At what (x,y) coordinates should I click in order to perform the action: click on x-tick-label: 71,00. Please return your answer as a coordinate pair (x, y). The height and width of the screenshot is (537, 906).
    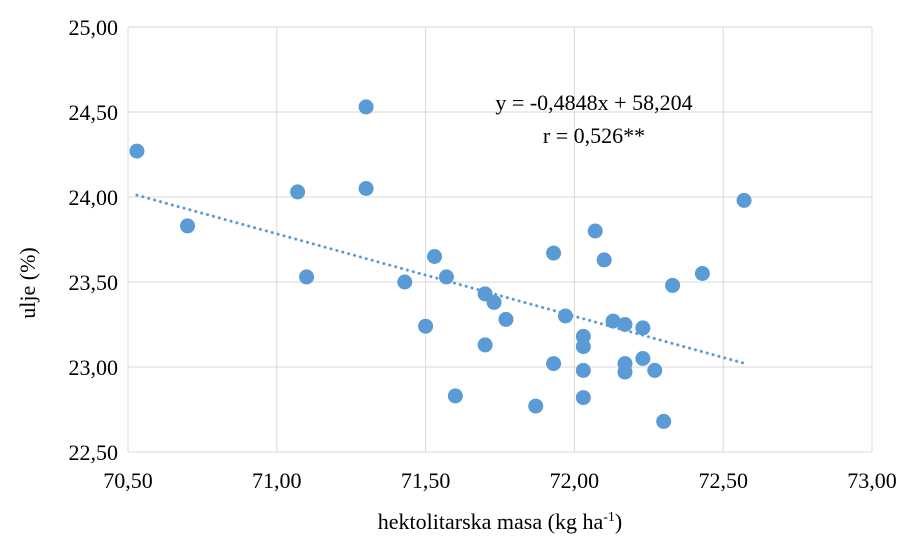
    Looking at the image, I should click on (277, 480).